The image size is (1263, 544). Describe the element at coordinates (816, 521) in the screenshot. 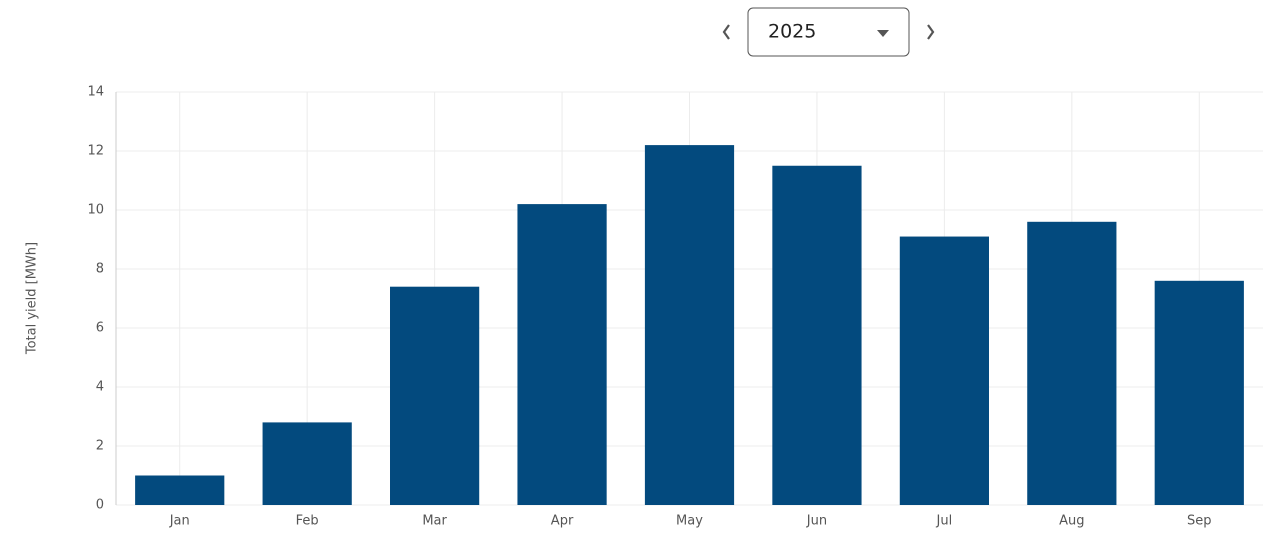

I see `x-tick-label: Jun` at that location.